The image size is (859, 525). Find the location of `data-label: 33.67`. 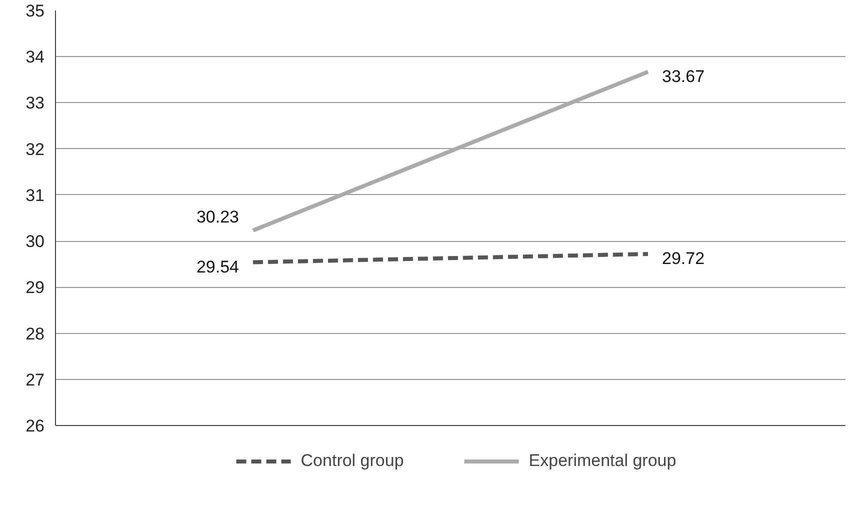

data-label: 33.67 is located at coordinates (683, 76).